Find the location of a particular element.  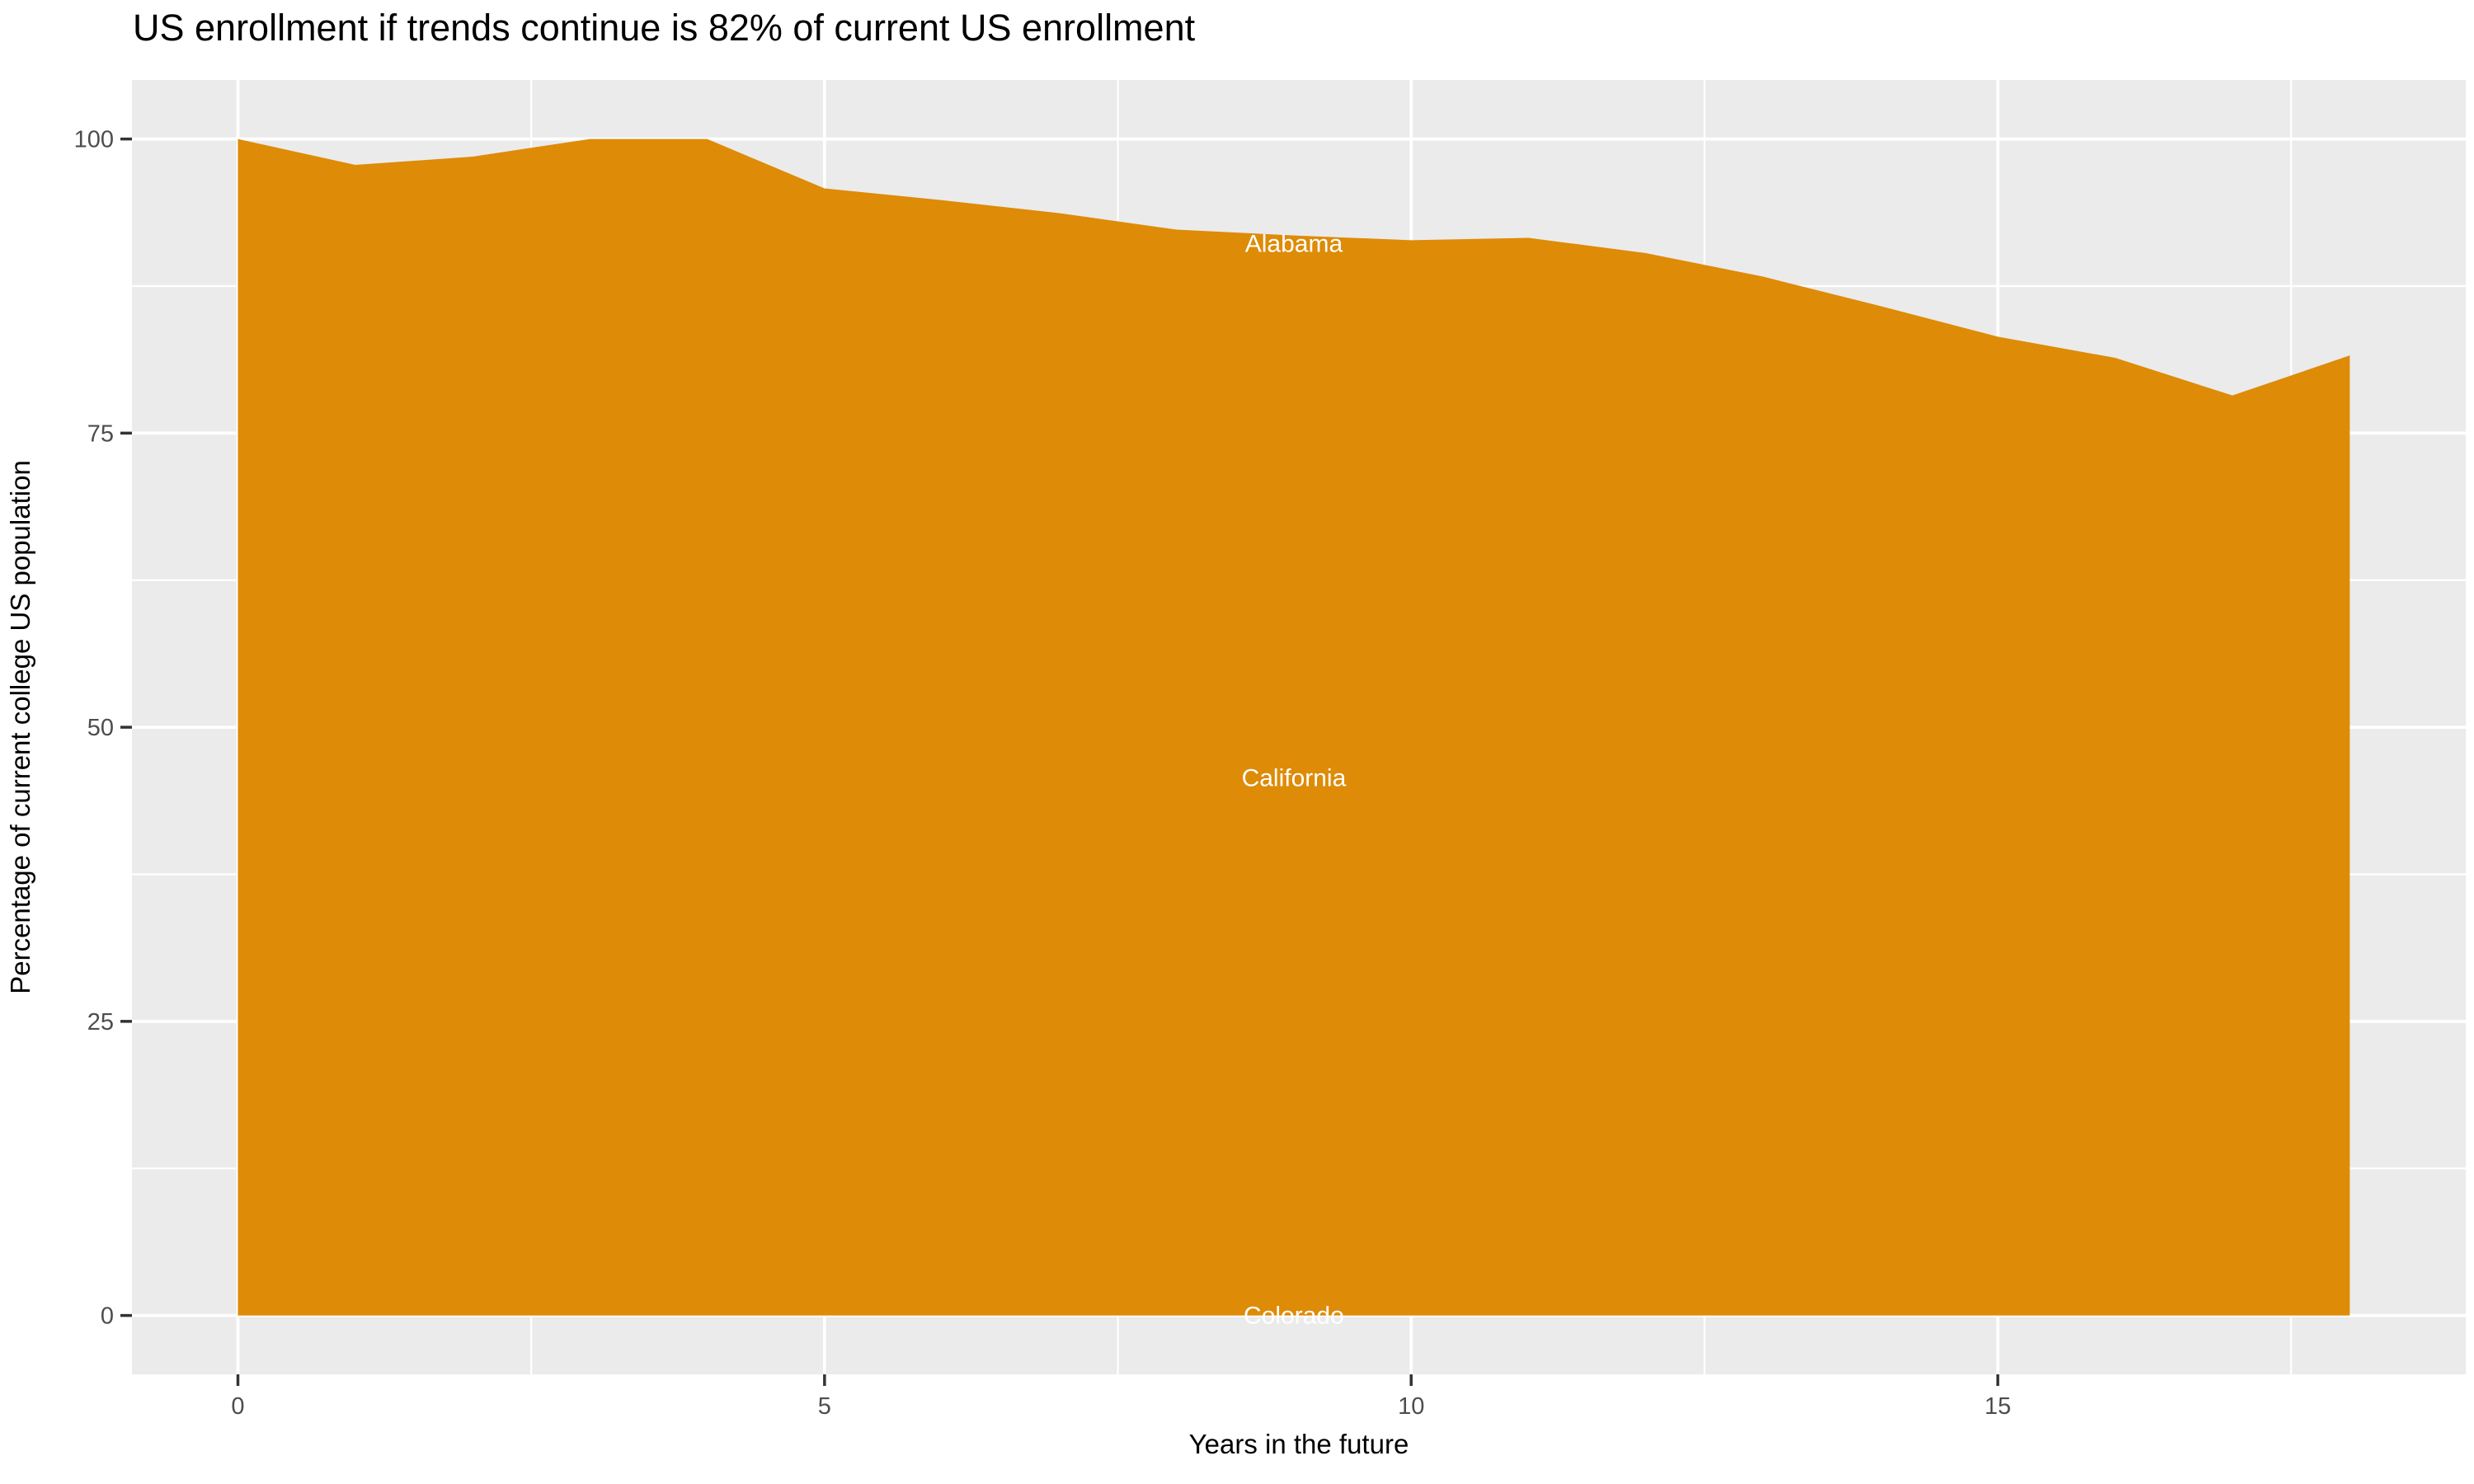

state-label-alabama: Alabama is located at coordinates (1294, 244).